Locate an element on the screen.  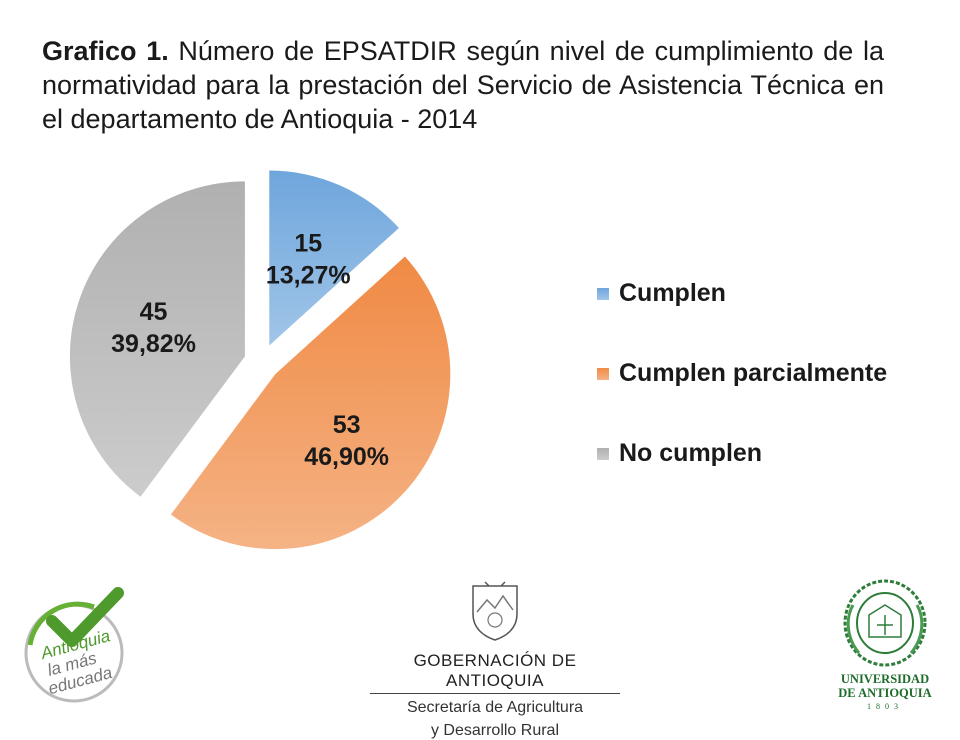
legend-item-cumplen-parcialmente: Cumplen parcialmente is located at coordinates (742, 373).